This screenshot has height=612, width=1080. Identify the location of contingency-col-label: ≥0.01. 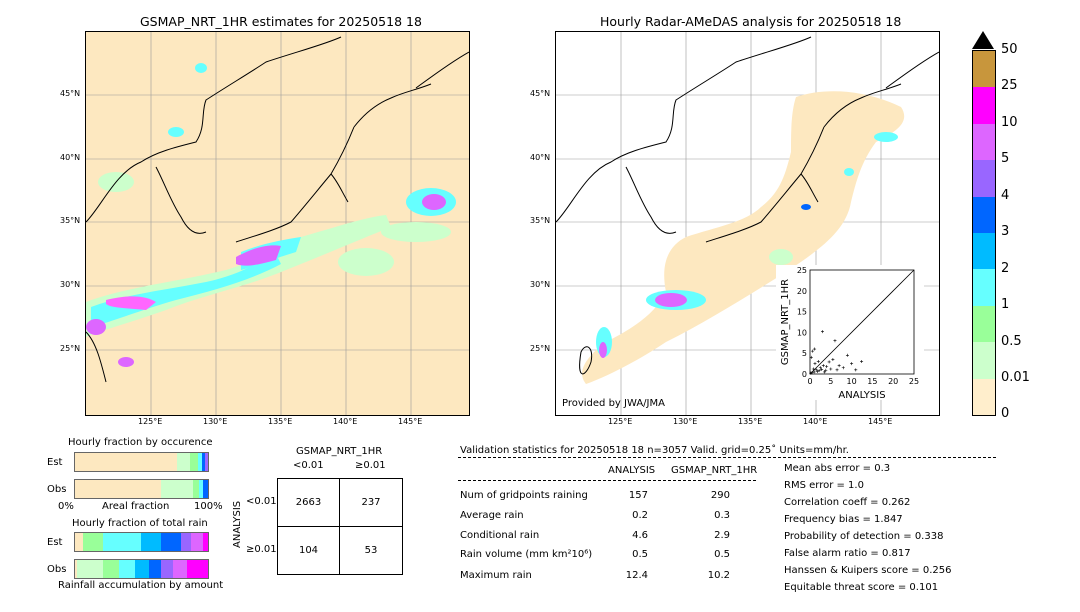
(370, 465).